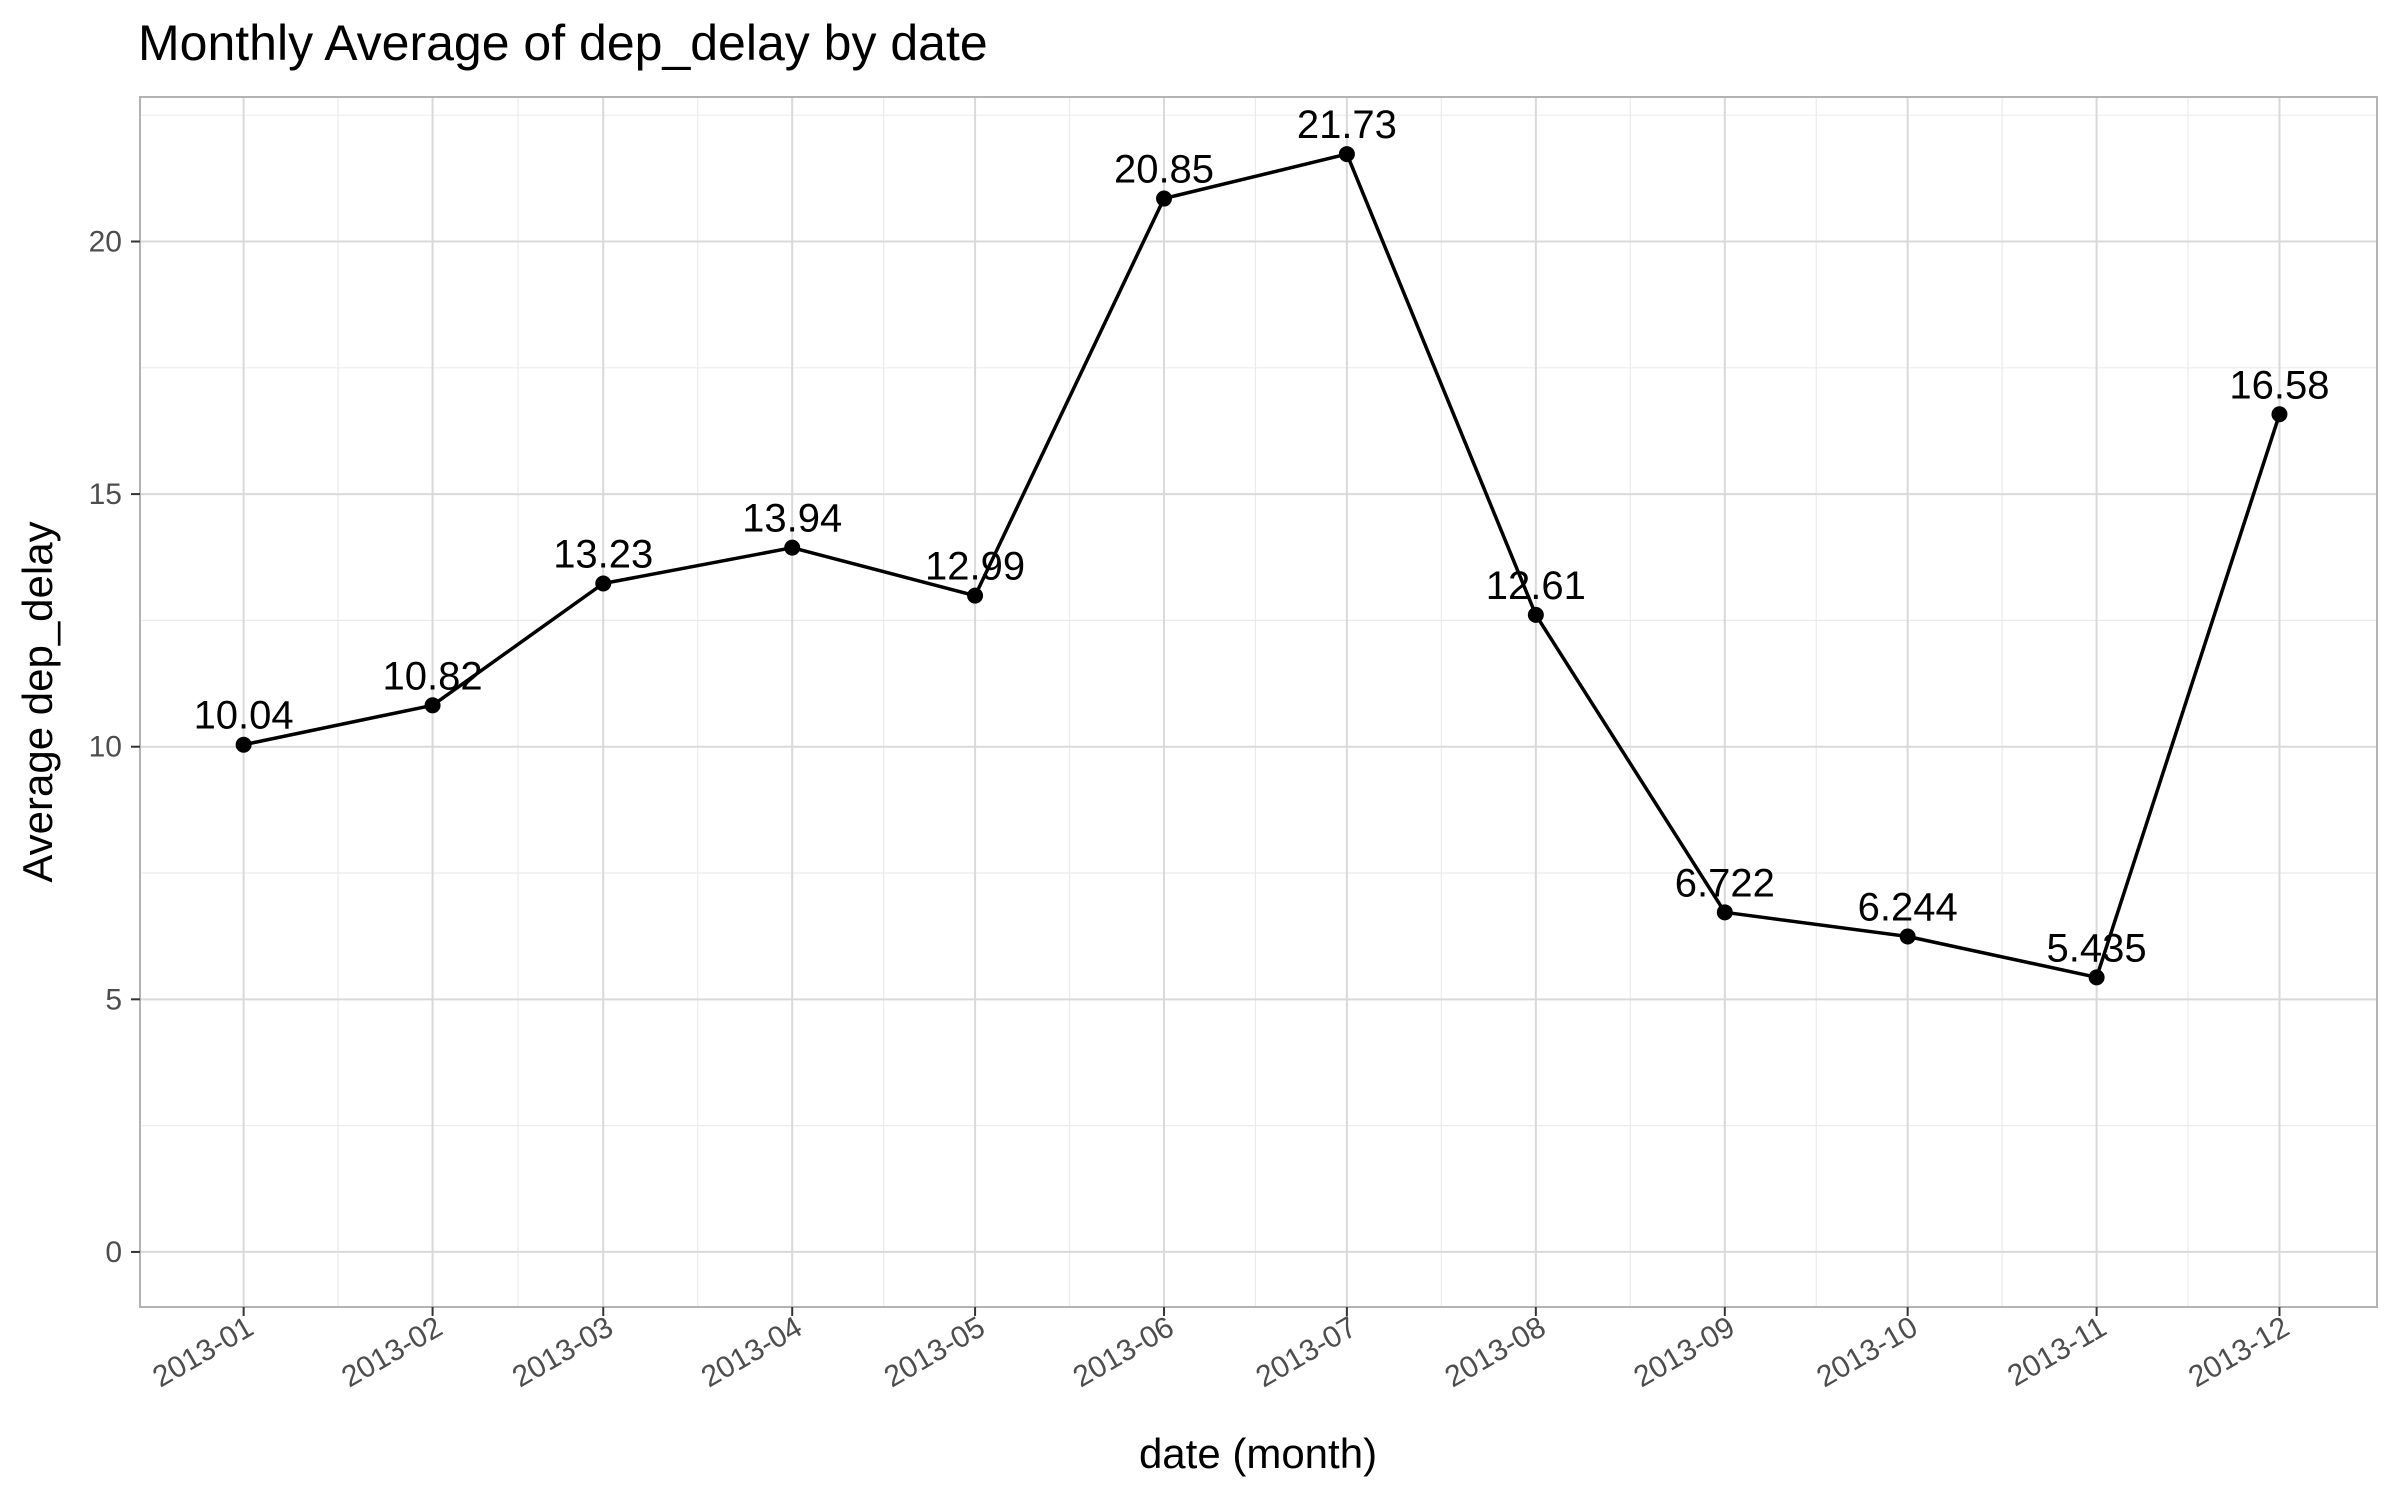 The image size is (2400, 1500). What do you see at coordinates (935, 1352) in the screenshot?
I see `x-tick-label: 2013-05` at bounding box center [935, 1352].